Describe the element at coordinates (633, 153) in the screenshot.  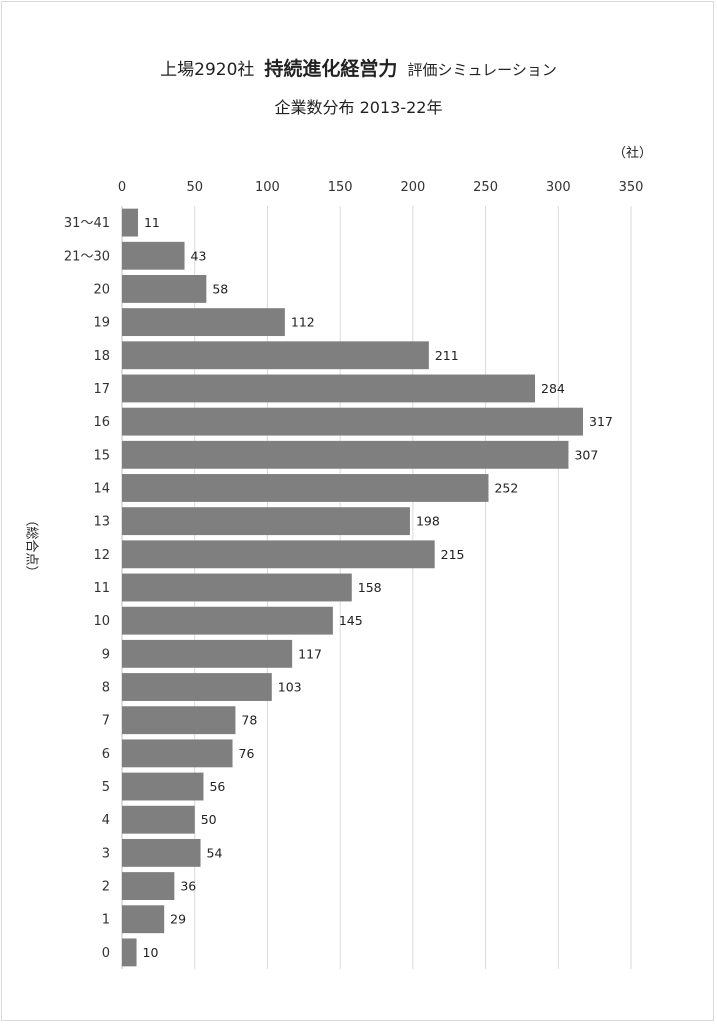
I see `x-axis-unit-label: （社）` at that location.